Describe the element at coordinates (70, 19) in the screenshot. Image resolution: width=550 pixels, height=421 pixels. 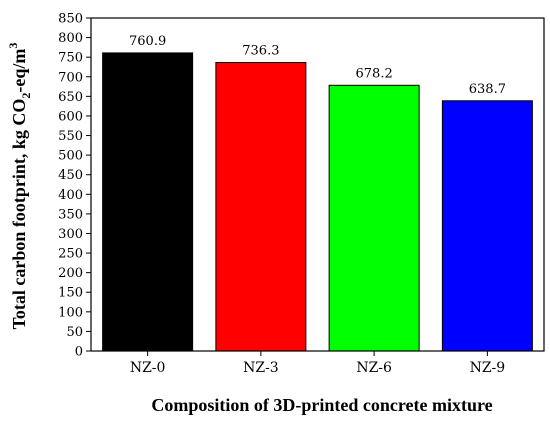
I see `y-tick-label: 850` at that location.